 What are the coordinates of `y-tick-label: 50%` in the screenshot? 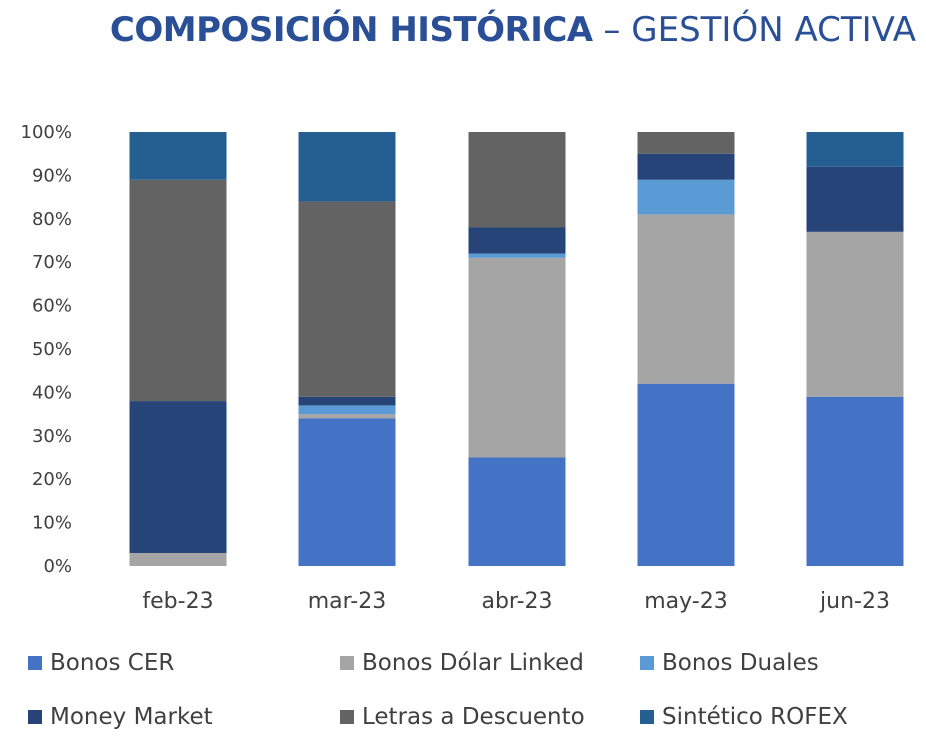 It's located at (52, 349).